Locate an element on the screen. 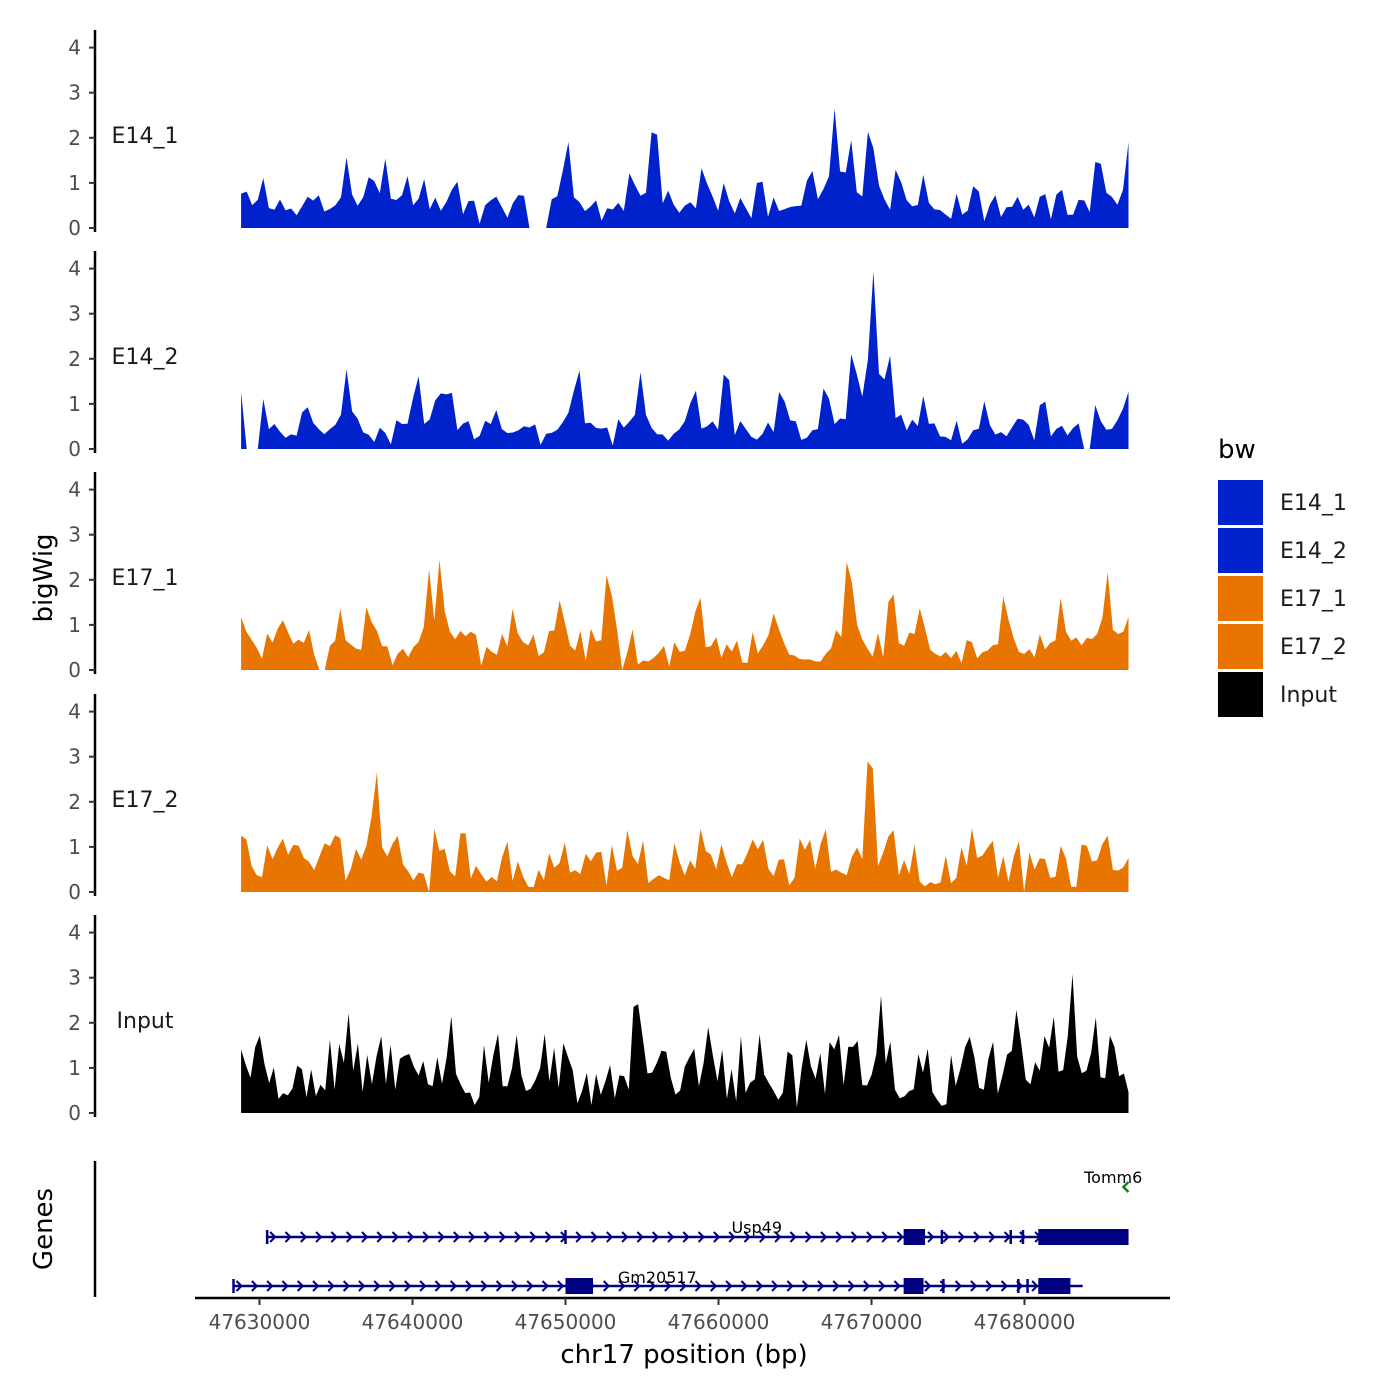  track-E14_2: 0 1 2 3 4 E14_2 is located at coordinates (598, 356).